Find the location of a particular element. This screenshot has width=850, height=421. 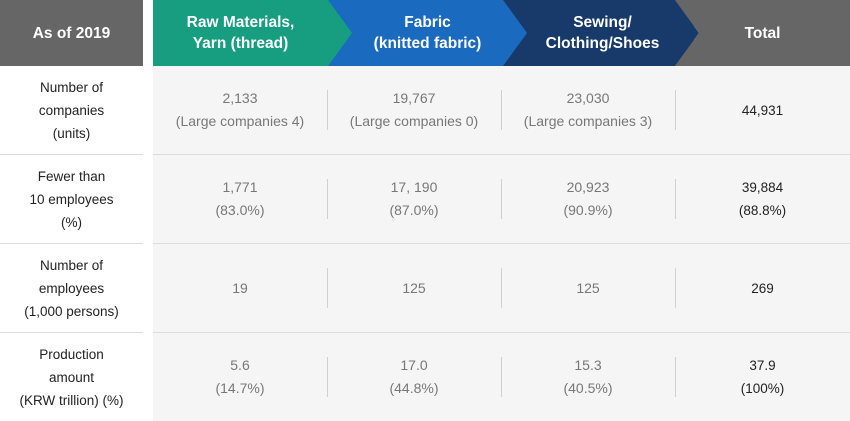

as-of-label: As of 2019 is located at coordinates (71, 33).